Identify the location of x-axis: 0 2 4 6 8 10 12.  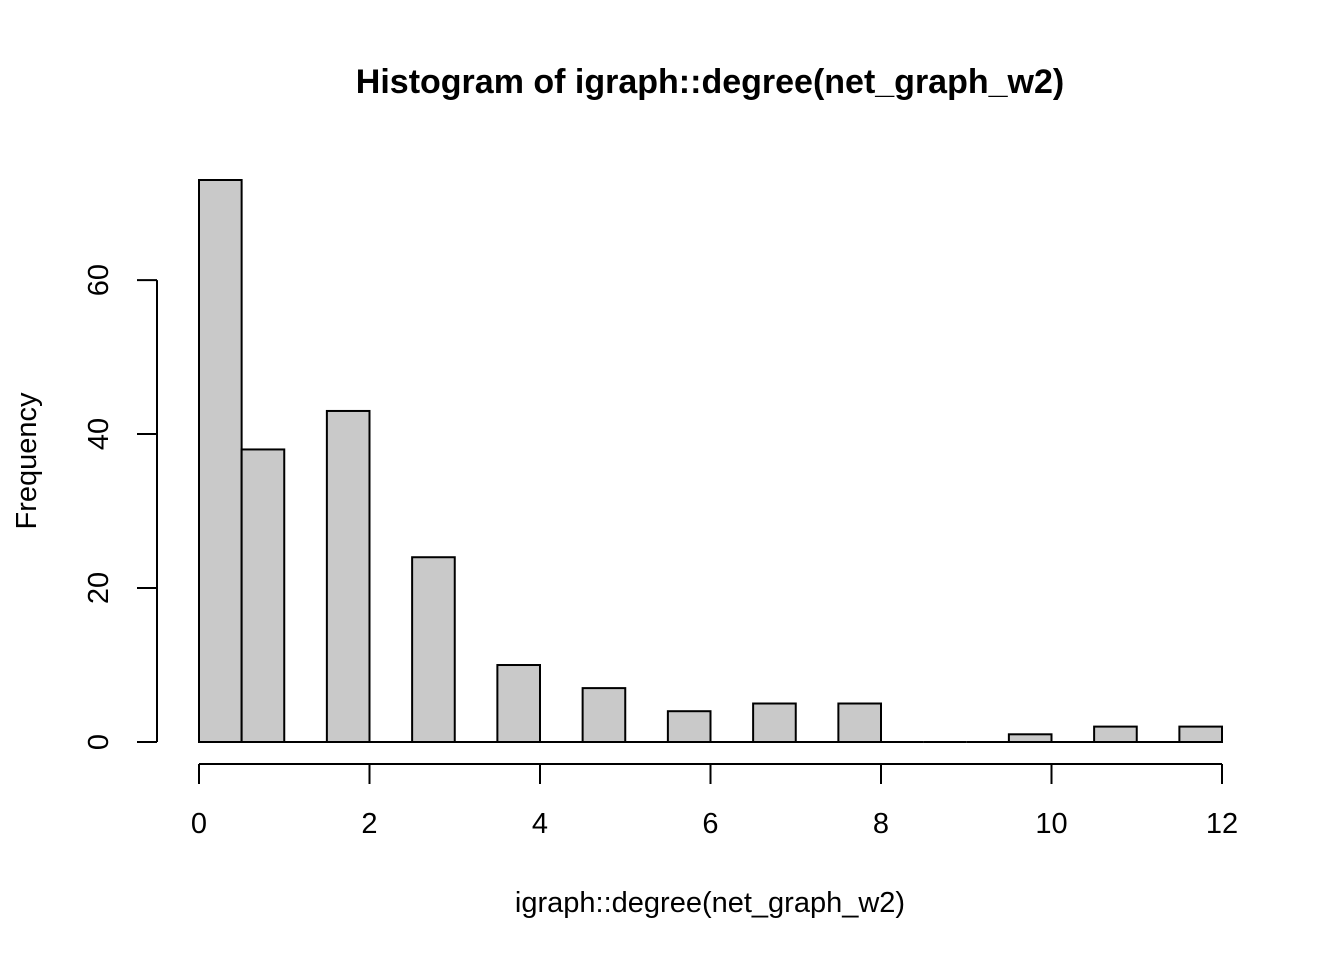
(714, 801).